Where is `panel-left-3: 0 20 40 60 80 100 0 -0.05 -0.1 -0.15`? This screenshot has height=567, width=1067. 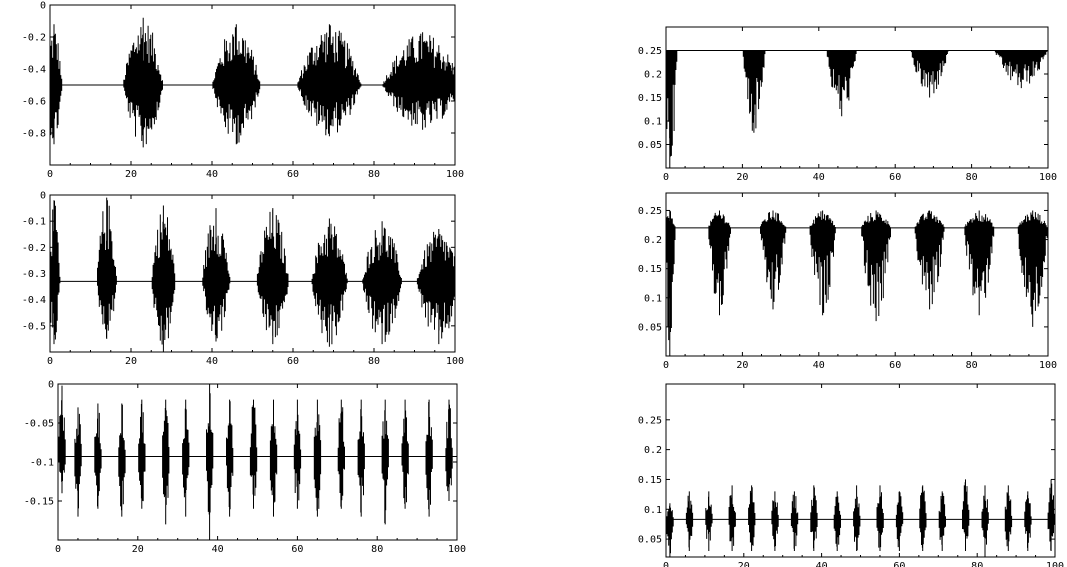 panel-left-3: 0 20 40 60 80 100 0 -0.05 -0.1 -0.15 is located at coordinates (245, 468).